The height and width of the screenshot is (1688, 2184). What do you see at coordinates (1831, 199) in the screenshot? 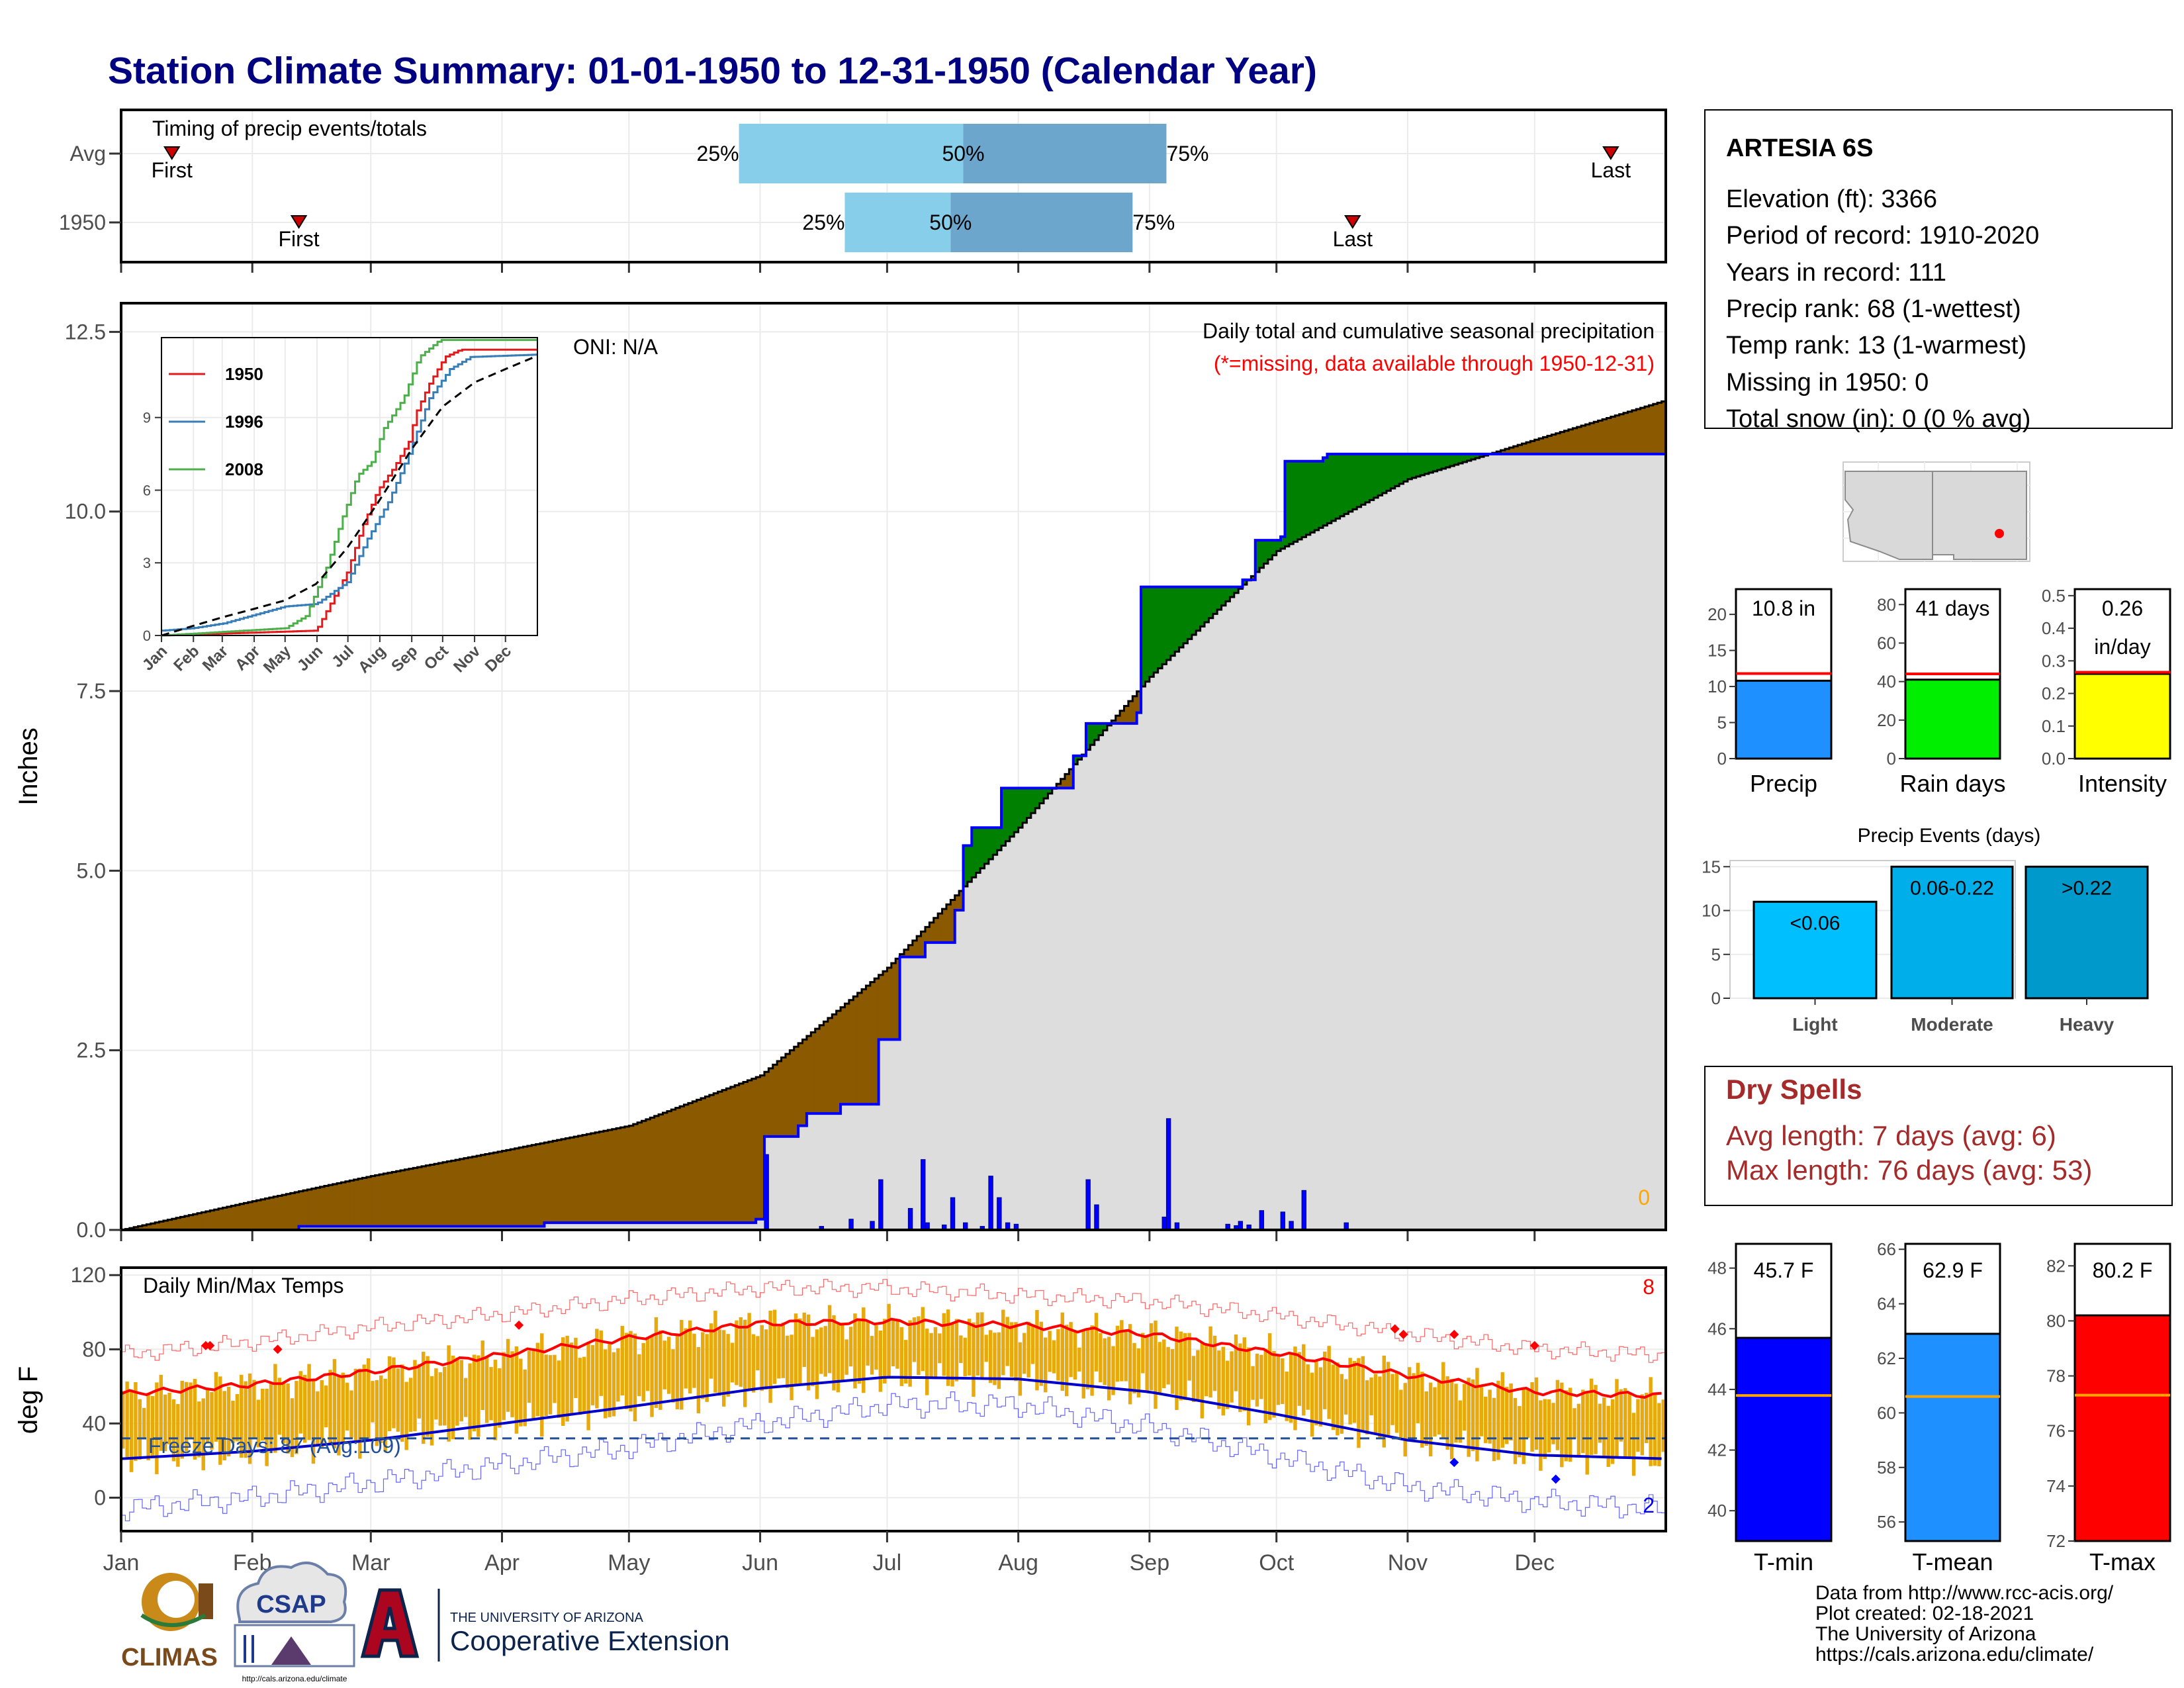
I see `station-elevation: Elevation (ft): 3366` at bounding box center [1831, 199].